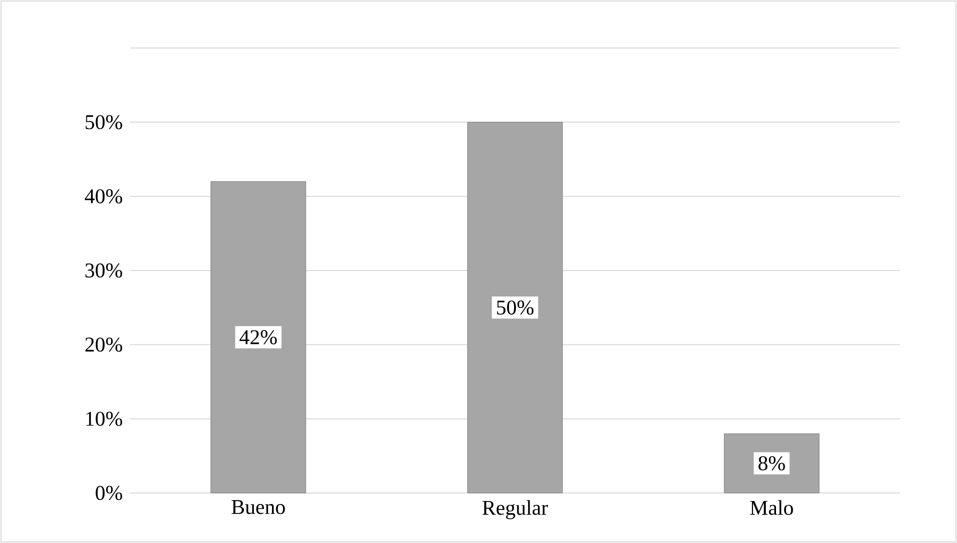  I want to click on y-tick-label: 40%, so click(103, 196).